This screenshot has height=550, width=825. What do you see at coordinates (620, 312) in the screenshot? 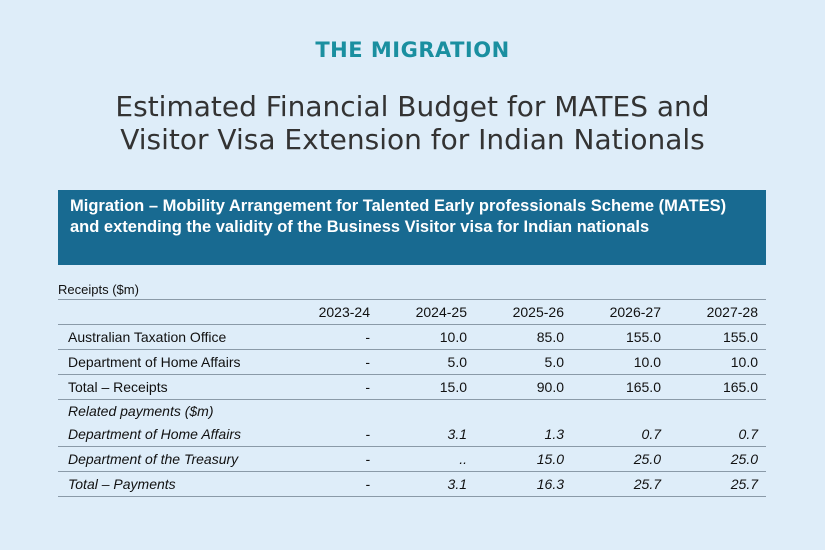
I see `table-cell: 2026-27` at bounding box center [620, 312].